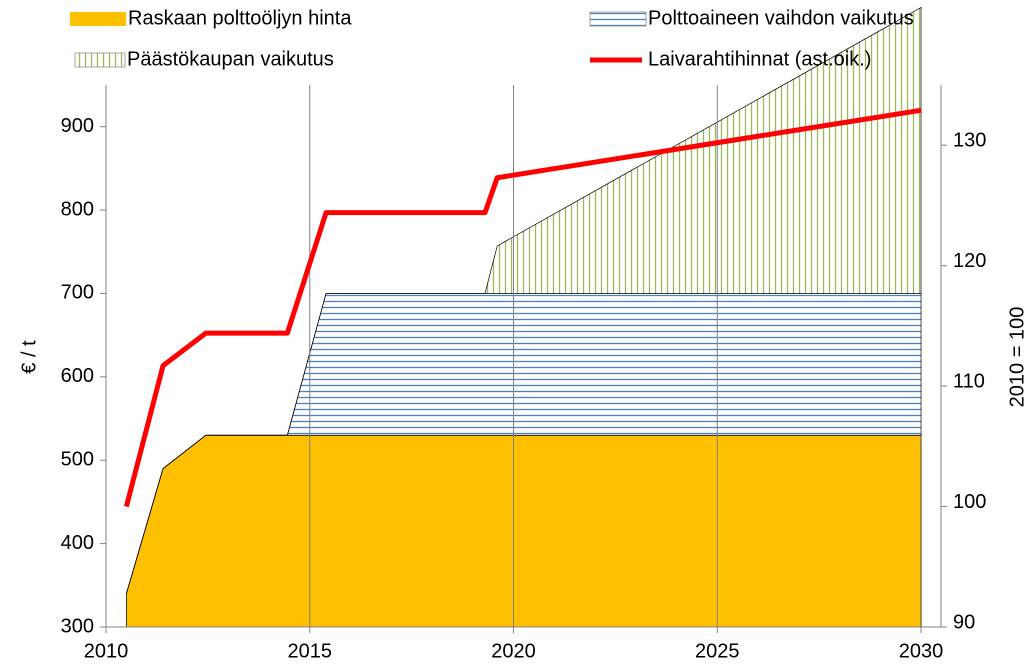 Image resolution: width=1035 pixels, height=671 pixels. I want to click on y2-tick-label: 120, so click(969, 261).